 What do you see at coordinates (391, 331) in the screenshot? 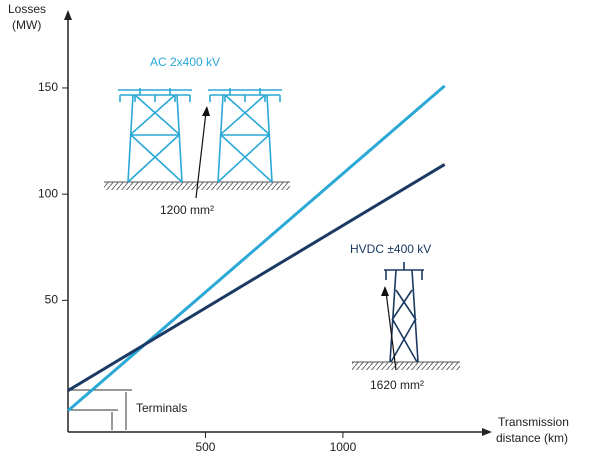
I see `hvdc-pointer` at bounding box center [391, 331].